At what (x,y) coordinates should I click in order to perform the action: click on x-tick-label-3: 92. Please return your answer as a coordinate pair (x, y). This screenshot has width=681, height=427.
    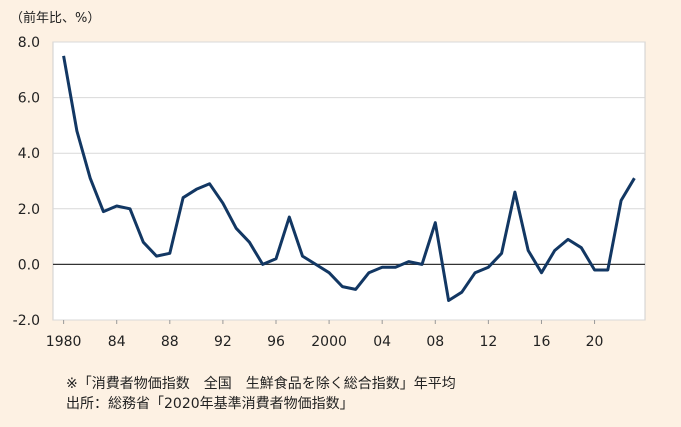
    Looking at the image, I should click on (223, 342).